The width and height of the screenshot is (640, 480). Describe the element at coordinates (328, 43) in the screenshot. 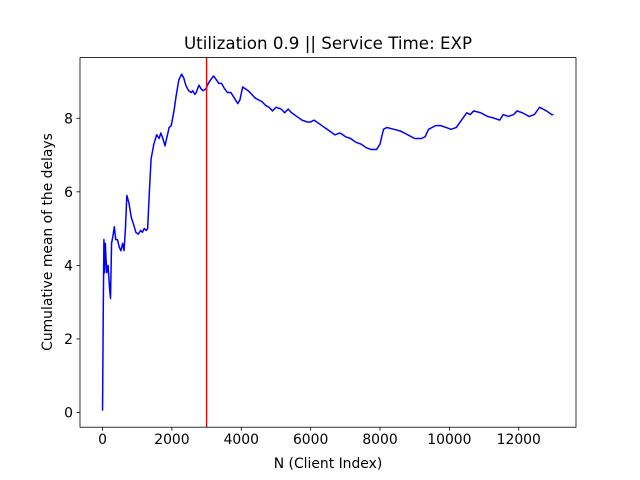

I see `chart-title: Utilization 0.9 || Service Time: EXP` at that location.